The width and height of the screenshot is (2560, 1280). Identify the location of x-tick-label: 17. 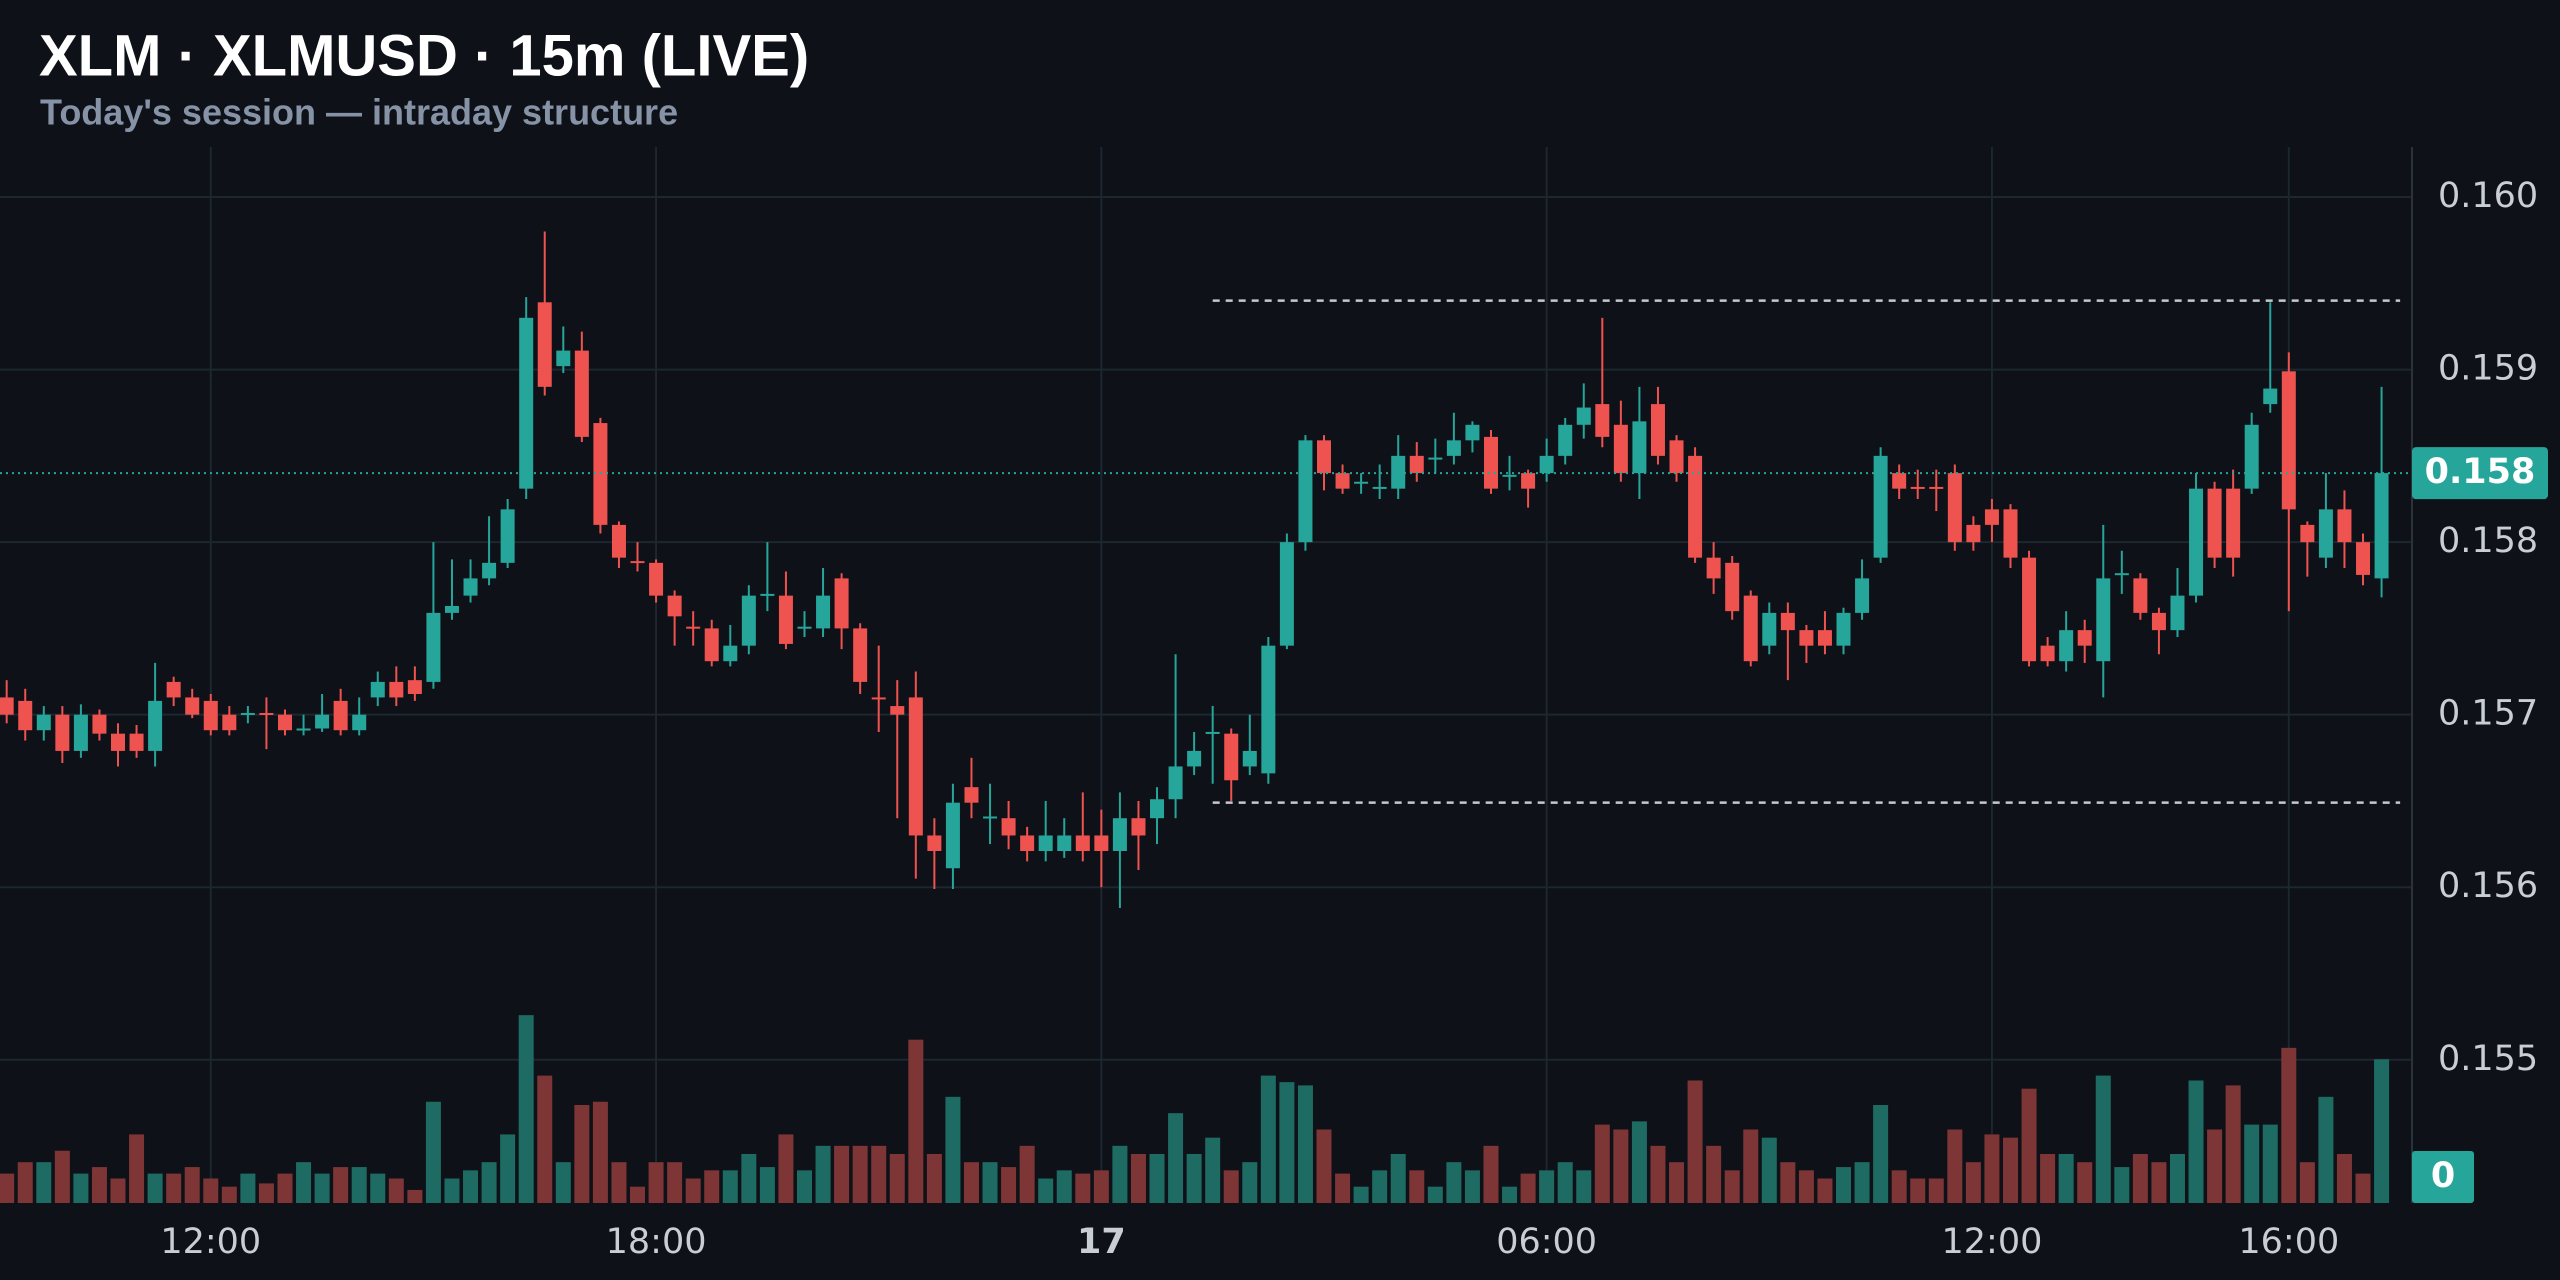
(1101, 1242).